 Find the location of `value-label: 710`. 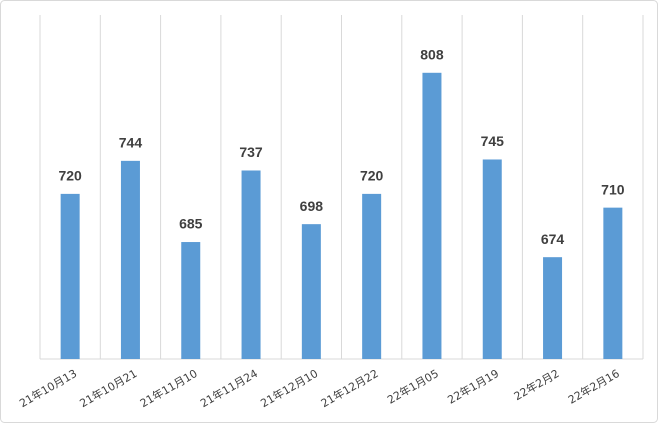

value-label: 710 is located at coordinates (613, 189).